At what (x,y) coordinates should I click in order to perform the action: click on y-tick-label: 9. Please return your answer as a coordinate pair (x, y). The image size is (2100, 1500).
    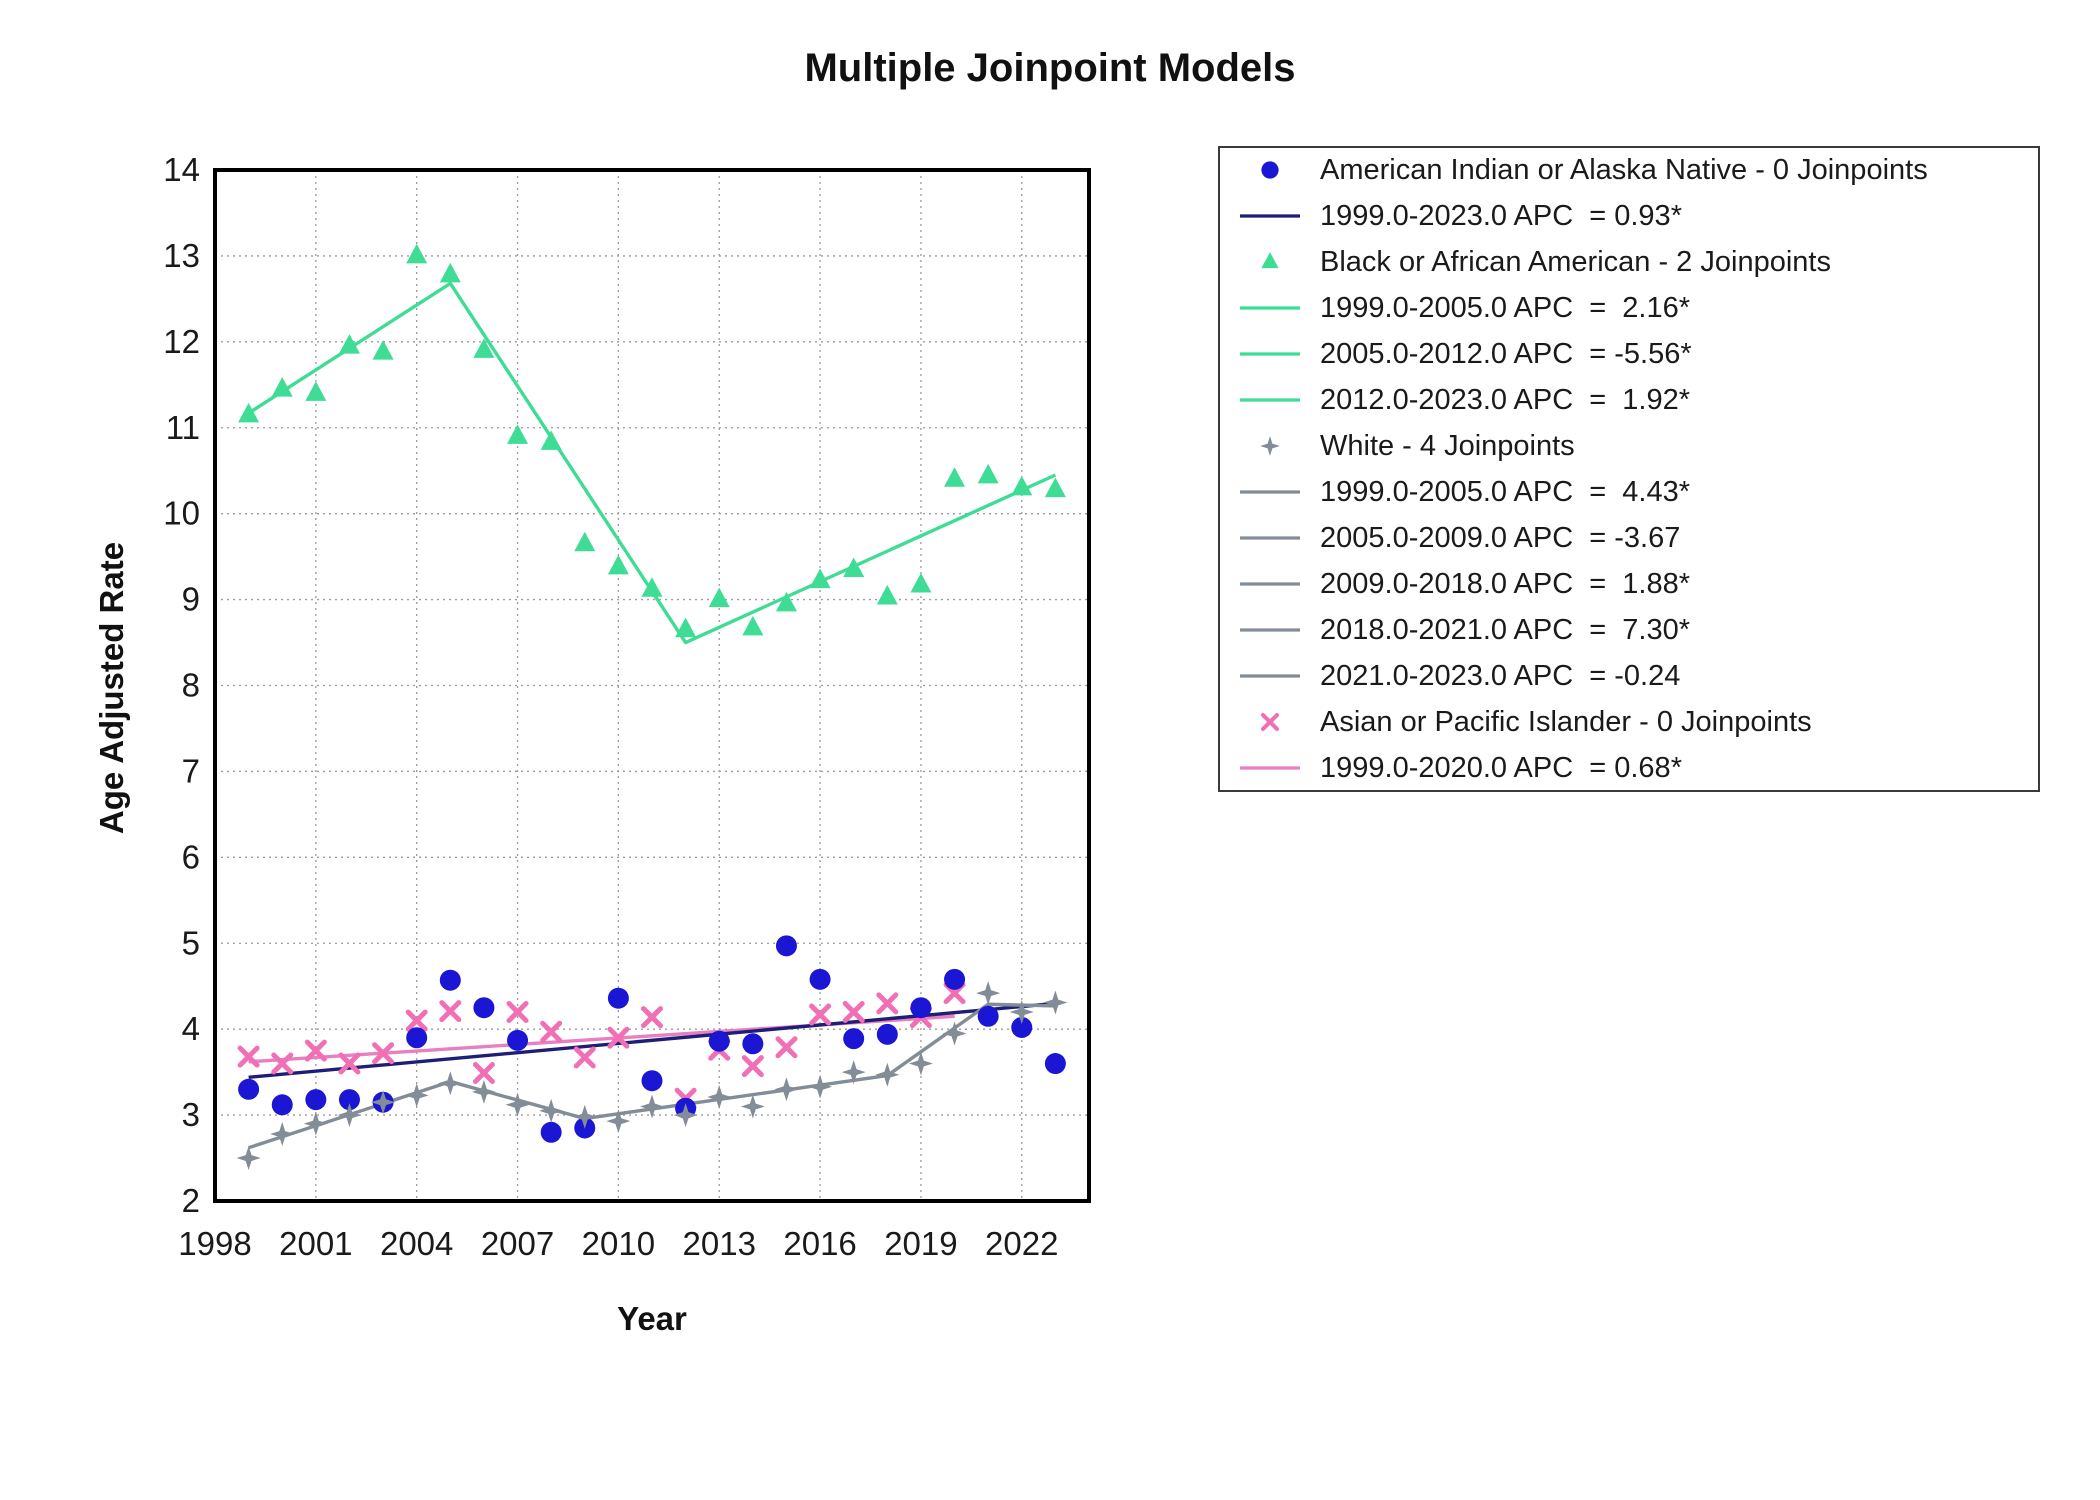
    Looking at the image, I should click on (191, 599).